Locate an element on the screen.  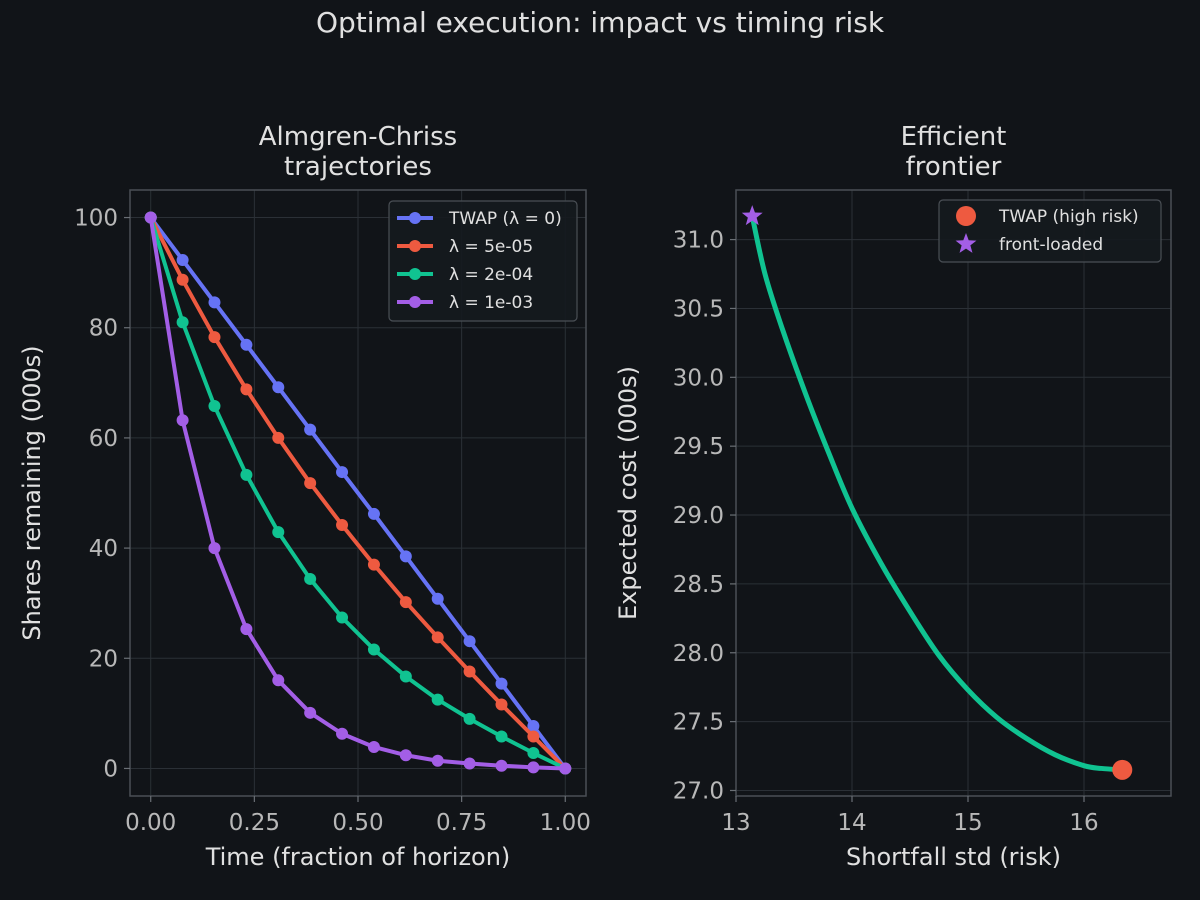
legend-label: TWAP (high risk) is located at coordinates (1068, 217).